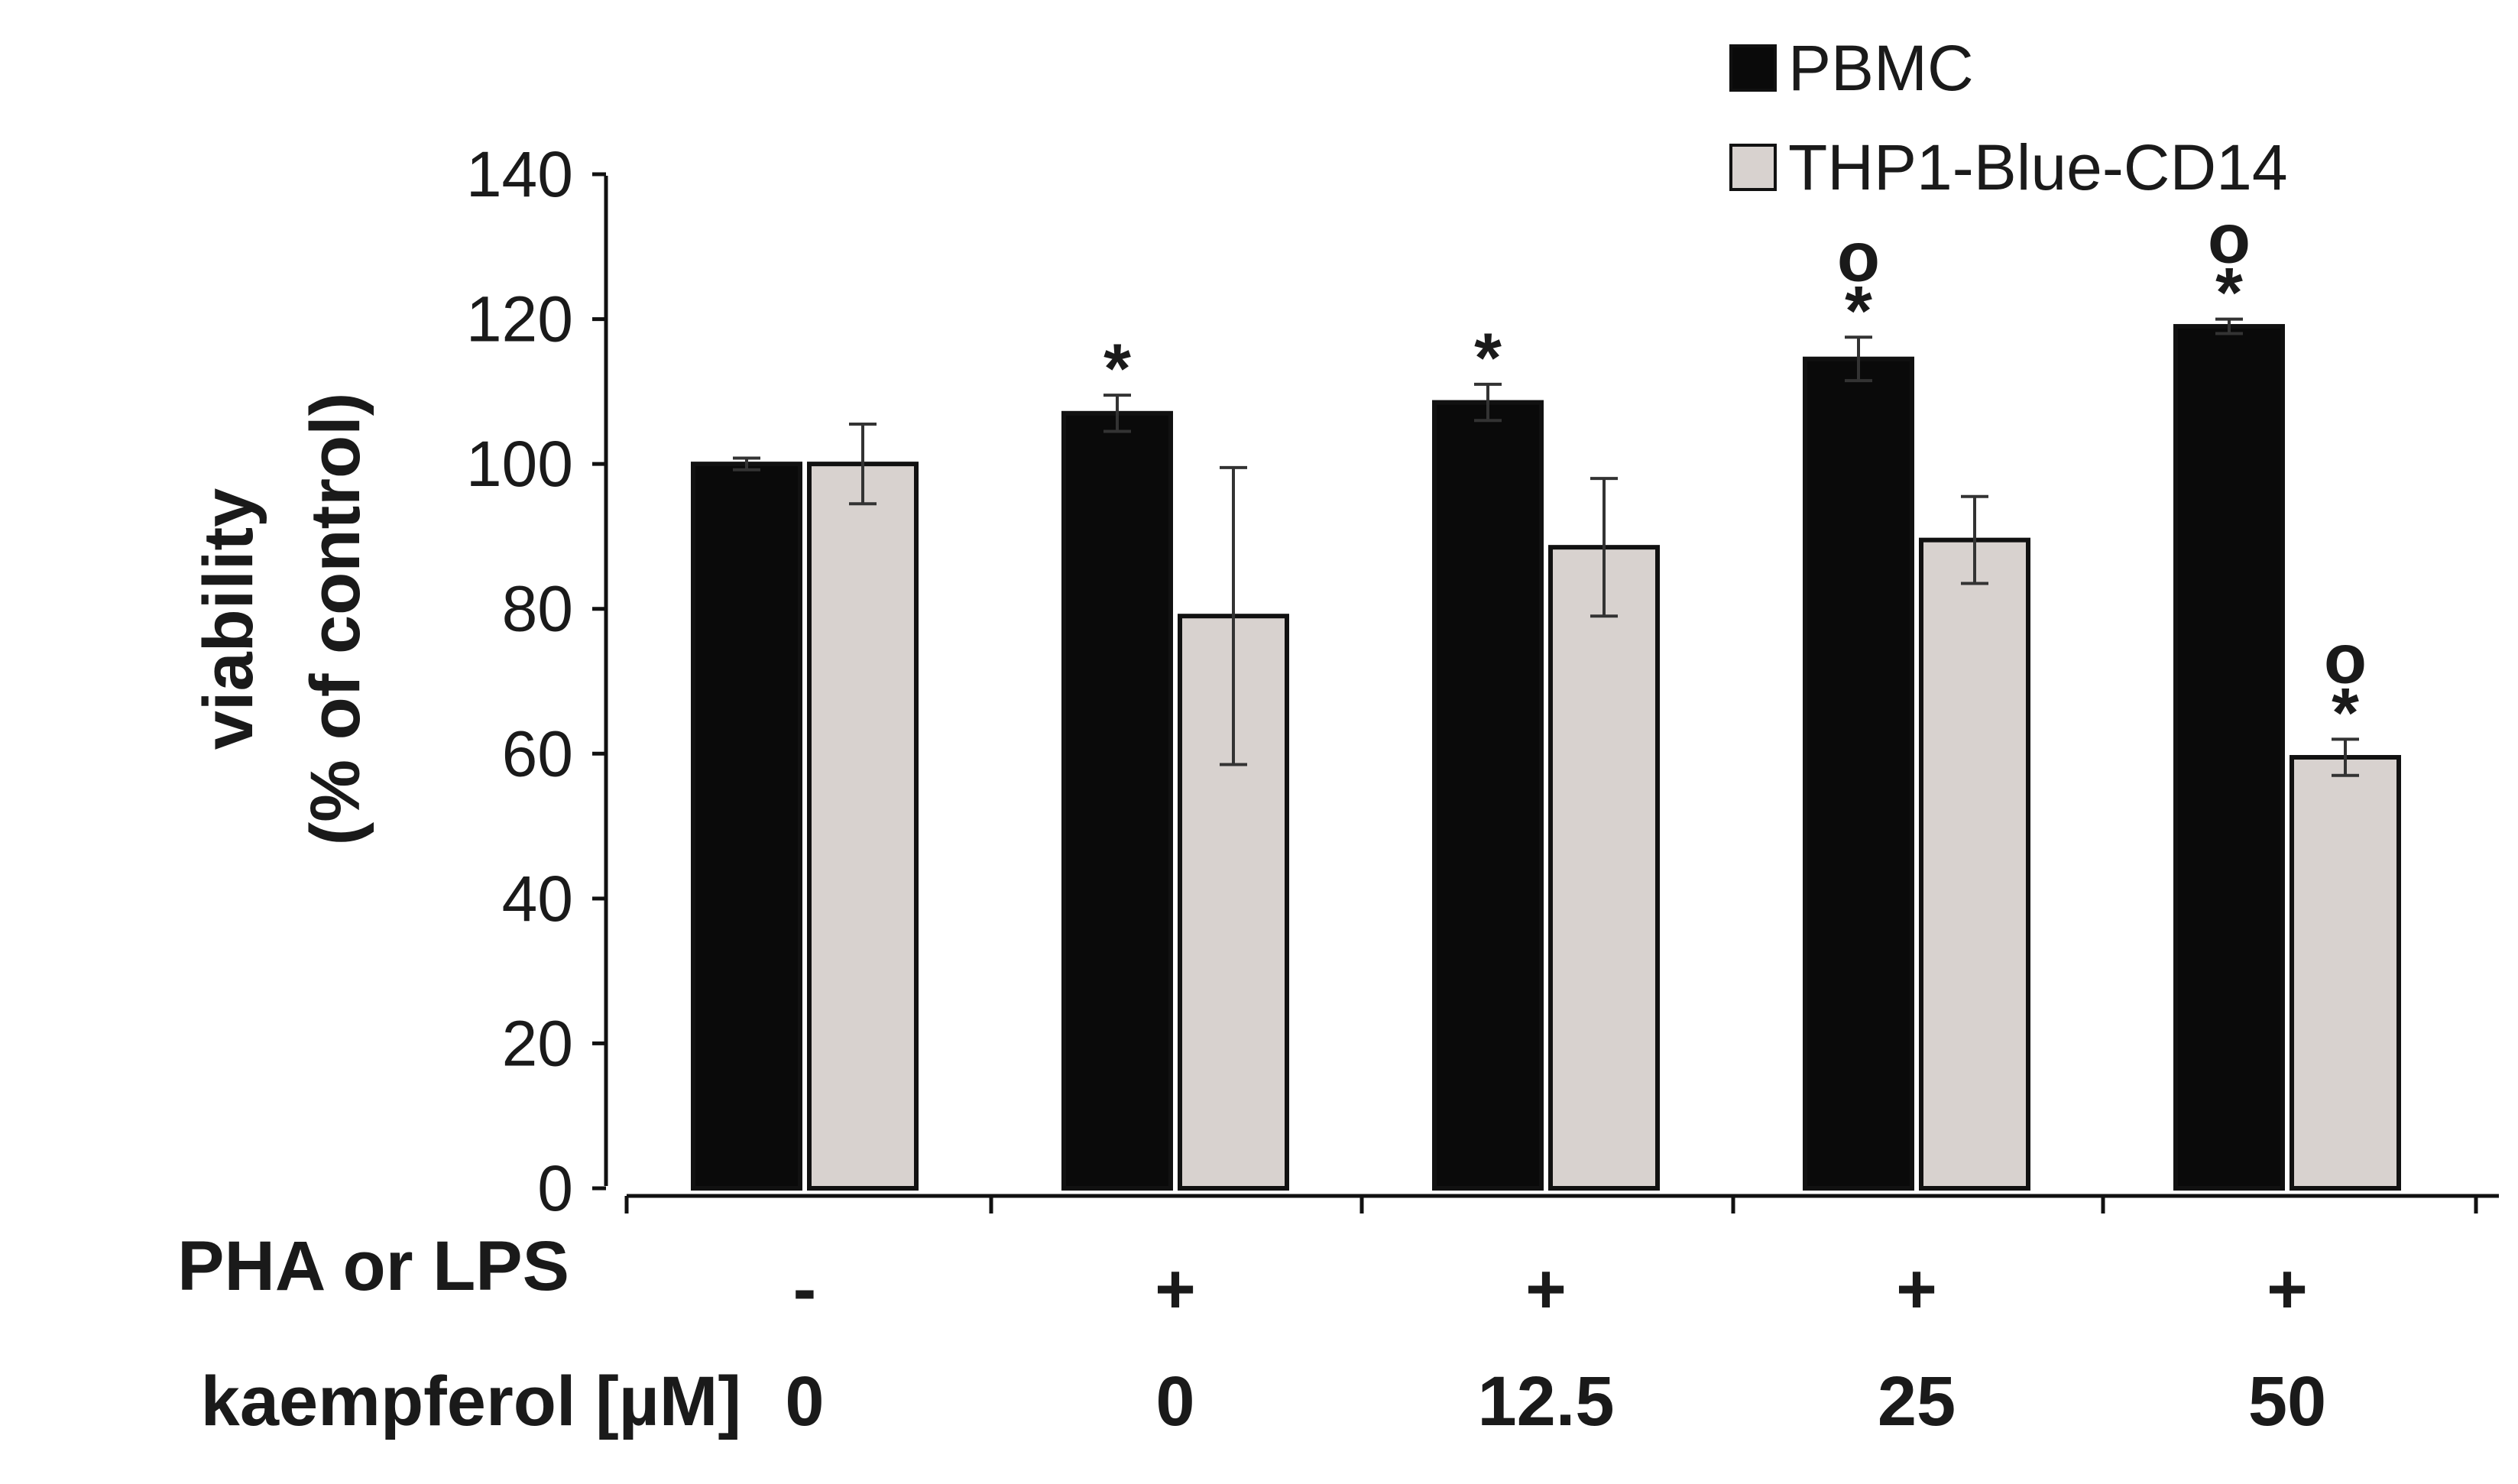 This screenshot has height=1484, width=2518. Describe the element at coordinates (519, 320) in the screenshot. I see `y-tick-label: 120` at that location.